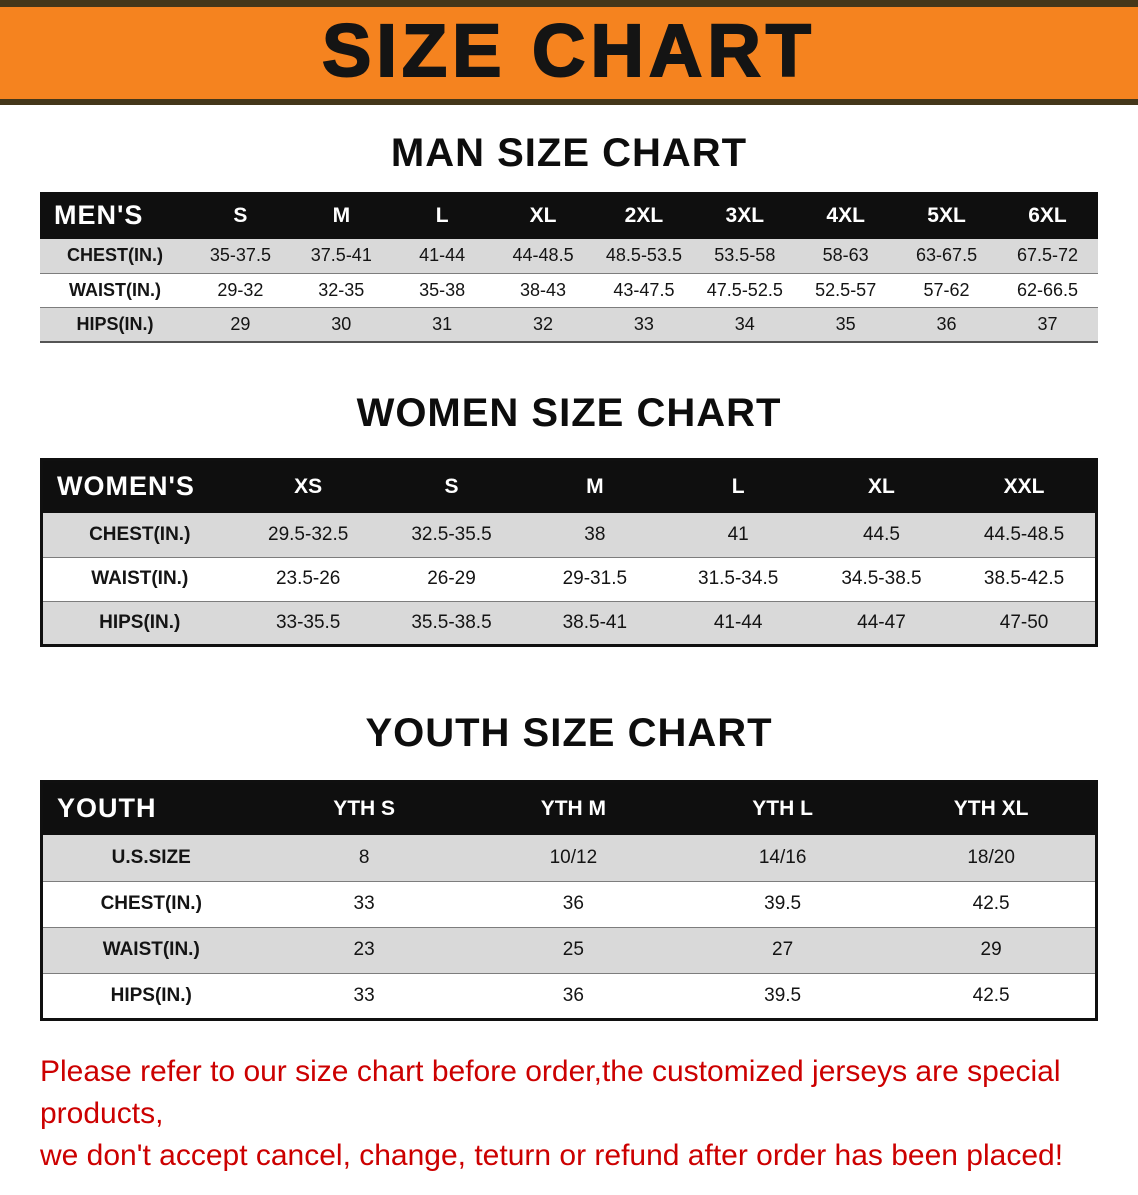  I want to click on size-value-cell: 33, so click(364, 995).